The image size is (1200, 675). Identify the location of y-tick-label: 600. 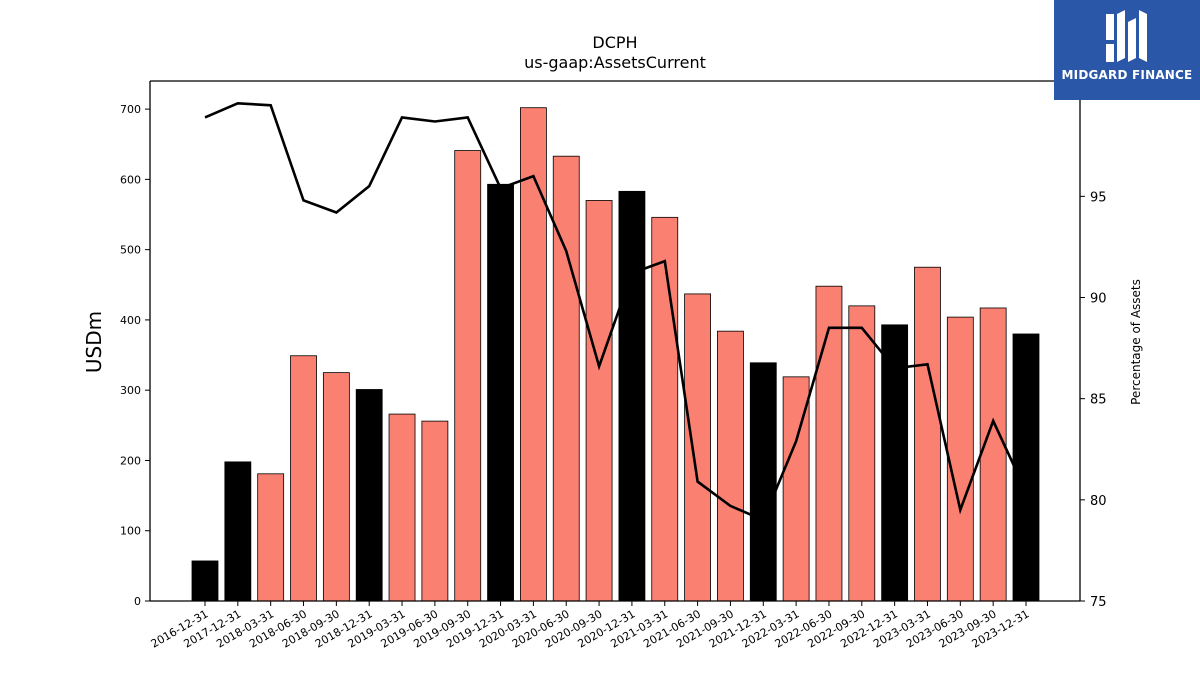
(130, 179).